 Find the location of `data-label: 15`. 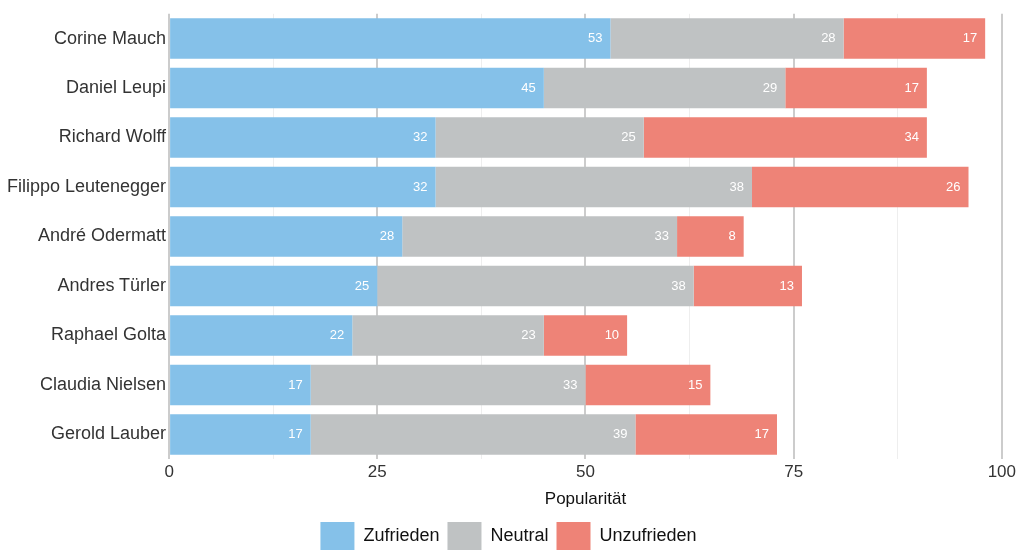

data-label: 15 is located at coordinates (695, 384).